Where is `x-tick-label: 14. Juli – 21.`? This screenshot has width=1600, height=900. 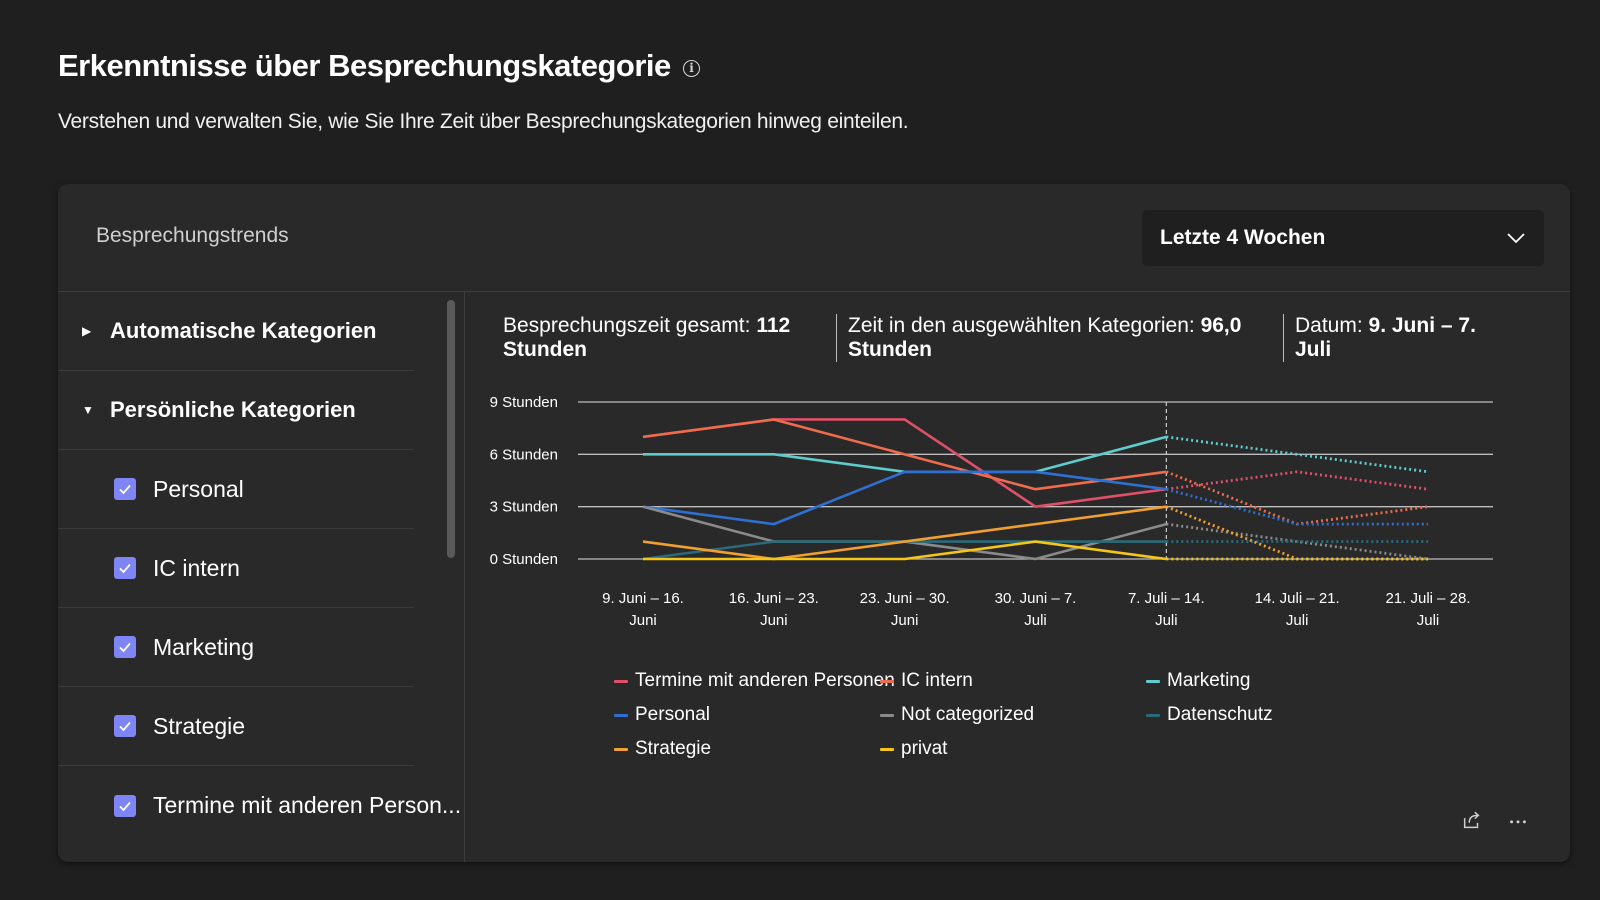 x-tick-label: 14. Juli – 21. is located at coordinates (1297, 598).